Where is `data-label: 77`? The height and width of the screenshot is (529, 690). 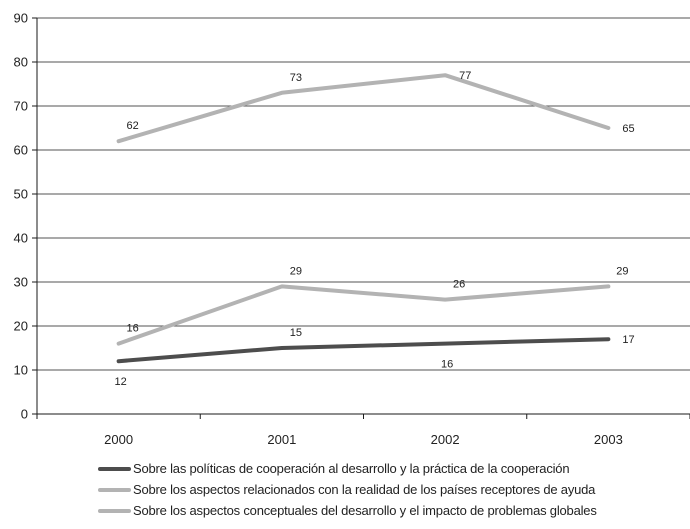 data-label: 77 is located at coordinates (465, 76).